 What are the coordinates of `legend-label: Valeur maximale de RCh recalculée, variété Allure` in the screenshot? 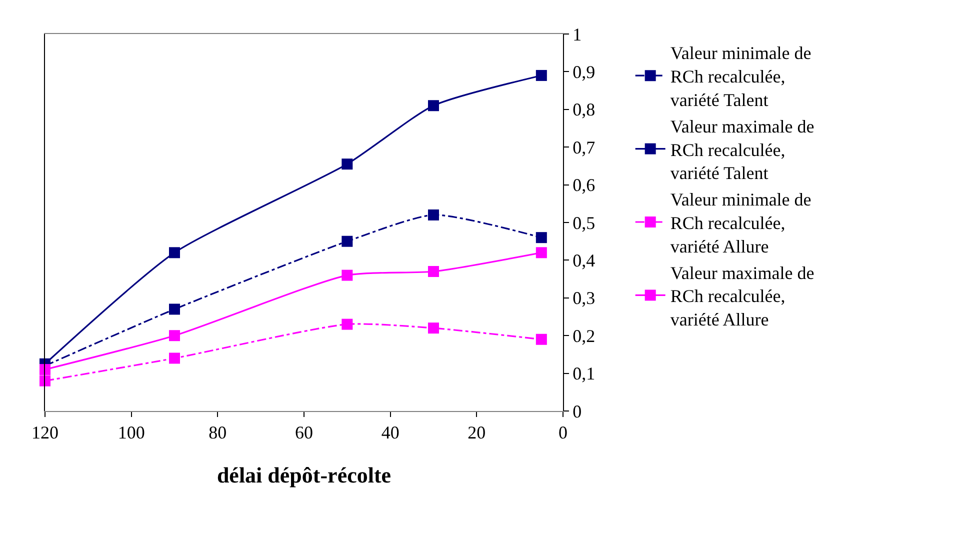 It's located at (742, 296).